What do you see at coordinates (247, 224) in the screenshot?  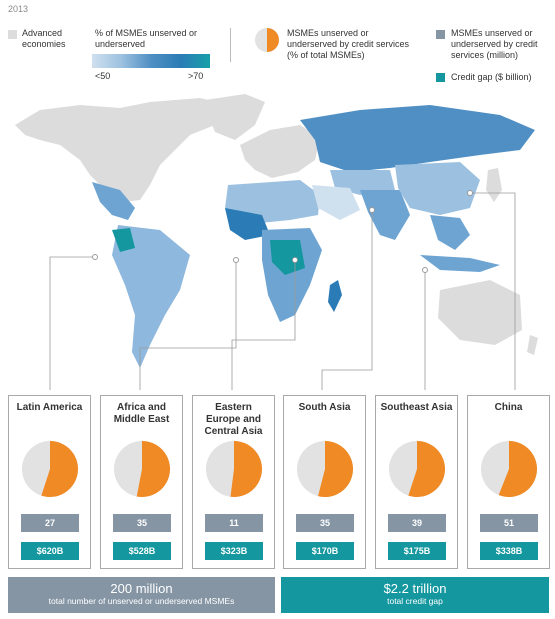 I see `africa-west-shape` at bounding box center [247, 224].